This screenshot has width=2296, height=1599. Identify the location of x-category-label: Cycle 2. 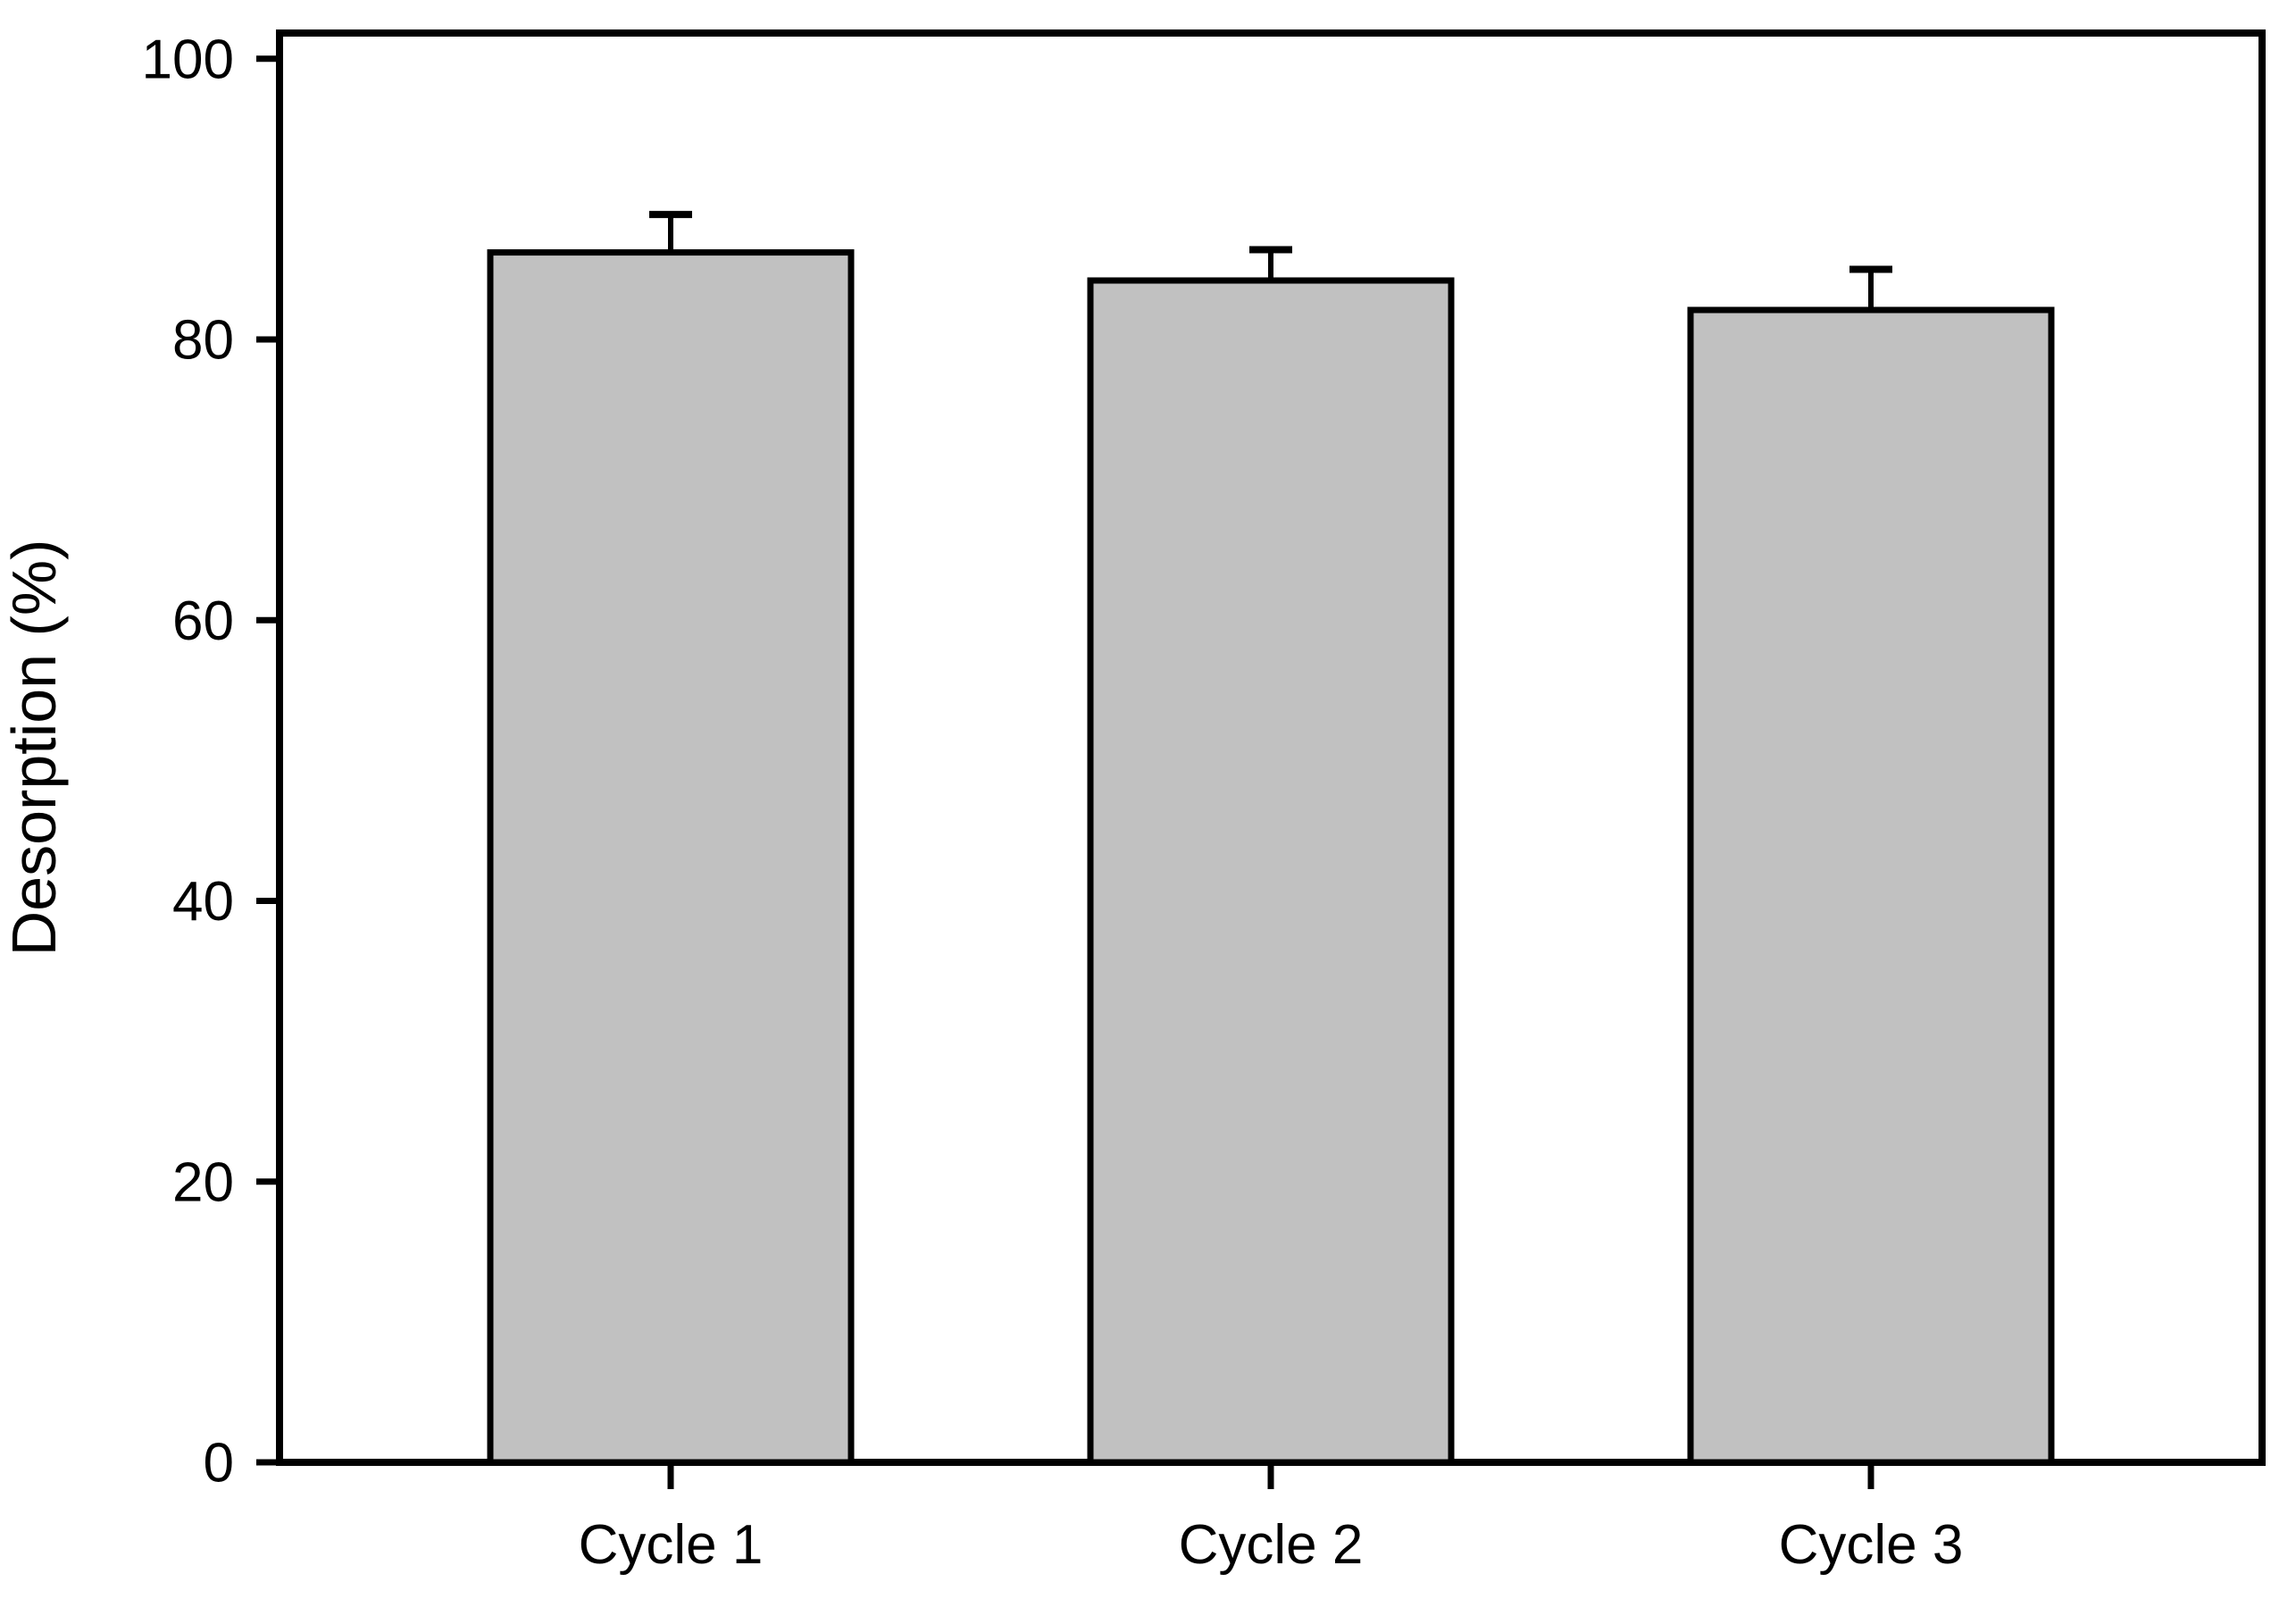
(1271, 1545).